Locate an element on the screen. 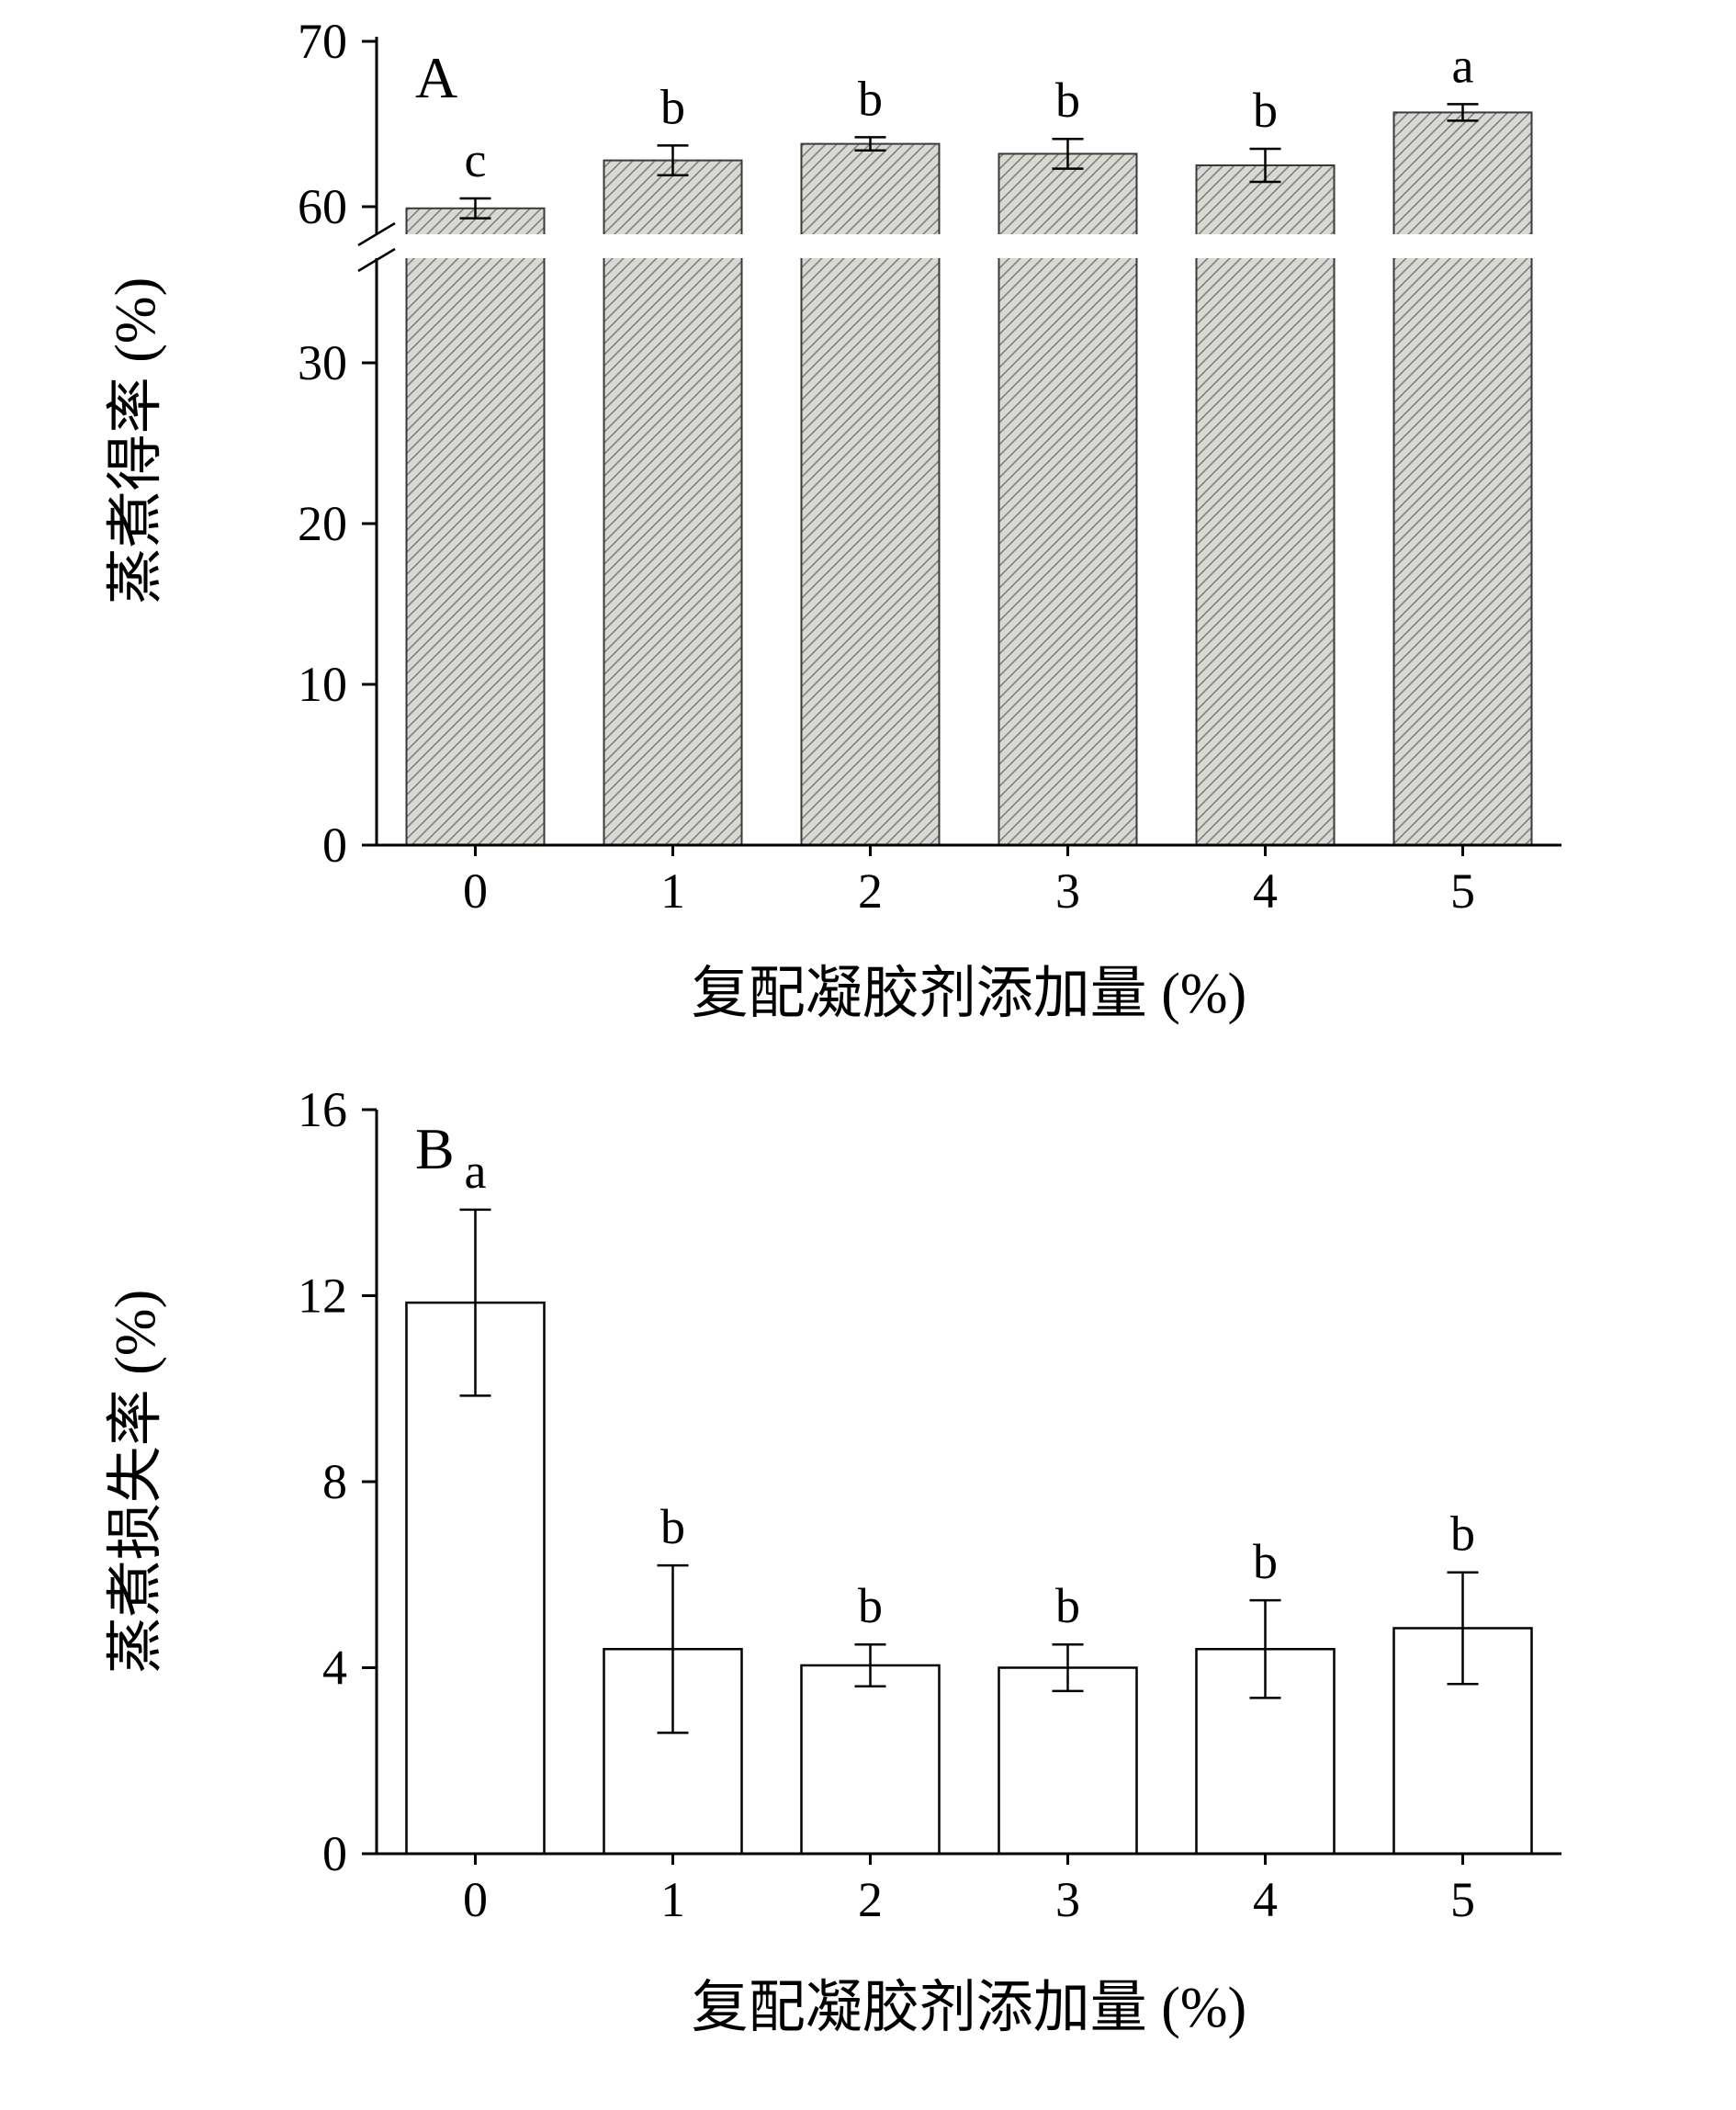 This screenshot has height=2110, width=1736. y-tick-label-a: 60 is located at coordinates (322, 206).